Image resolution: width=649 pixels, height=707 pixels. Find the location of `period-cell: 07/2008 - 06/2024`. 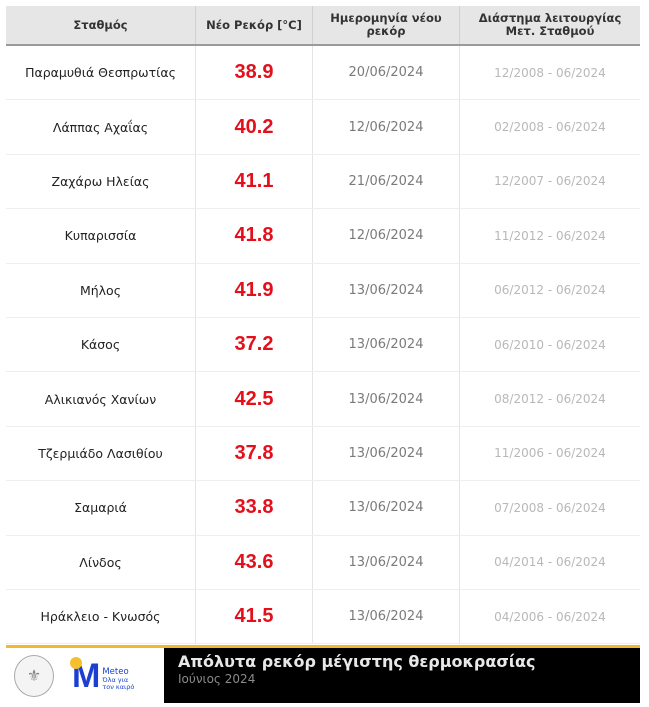

period-cell: 07/2008 - 06/2024 is located at coordinates (550, 507).